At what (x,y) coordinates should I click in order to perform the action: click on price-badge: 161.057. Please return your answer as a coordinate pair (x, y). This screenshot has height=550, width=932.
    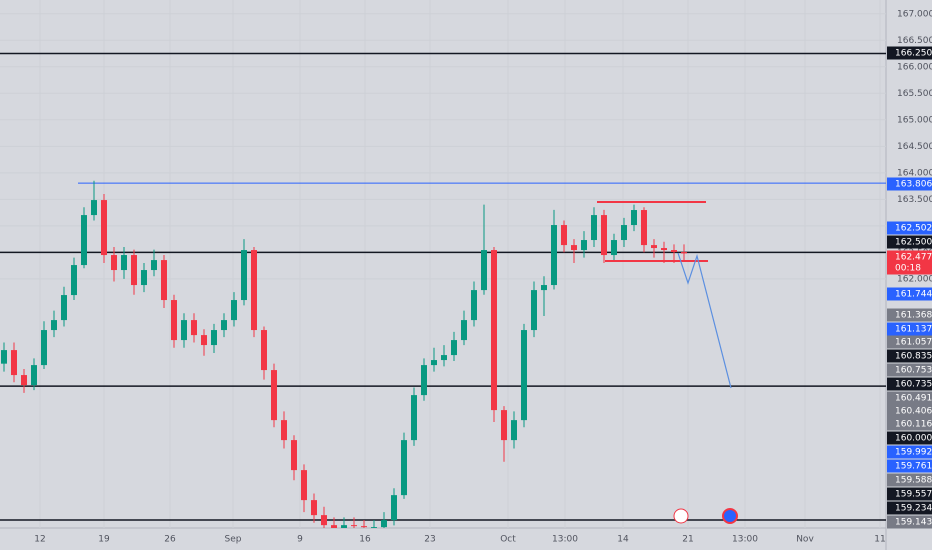
    Looking at the image, I should click on (909, 342).